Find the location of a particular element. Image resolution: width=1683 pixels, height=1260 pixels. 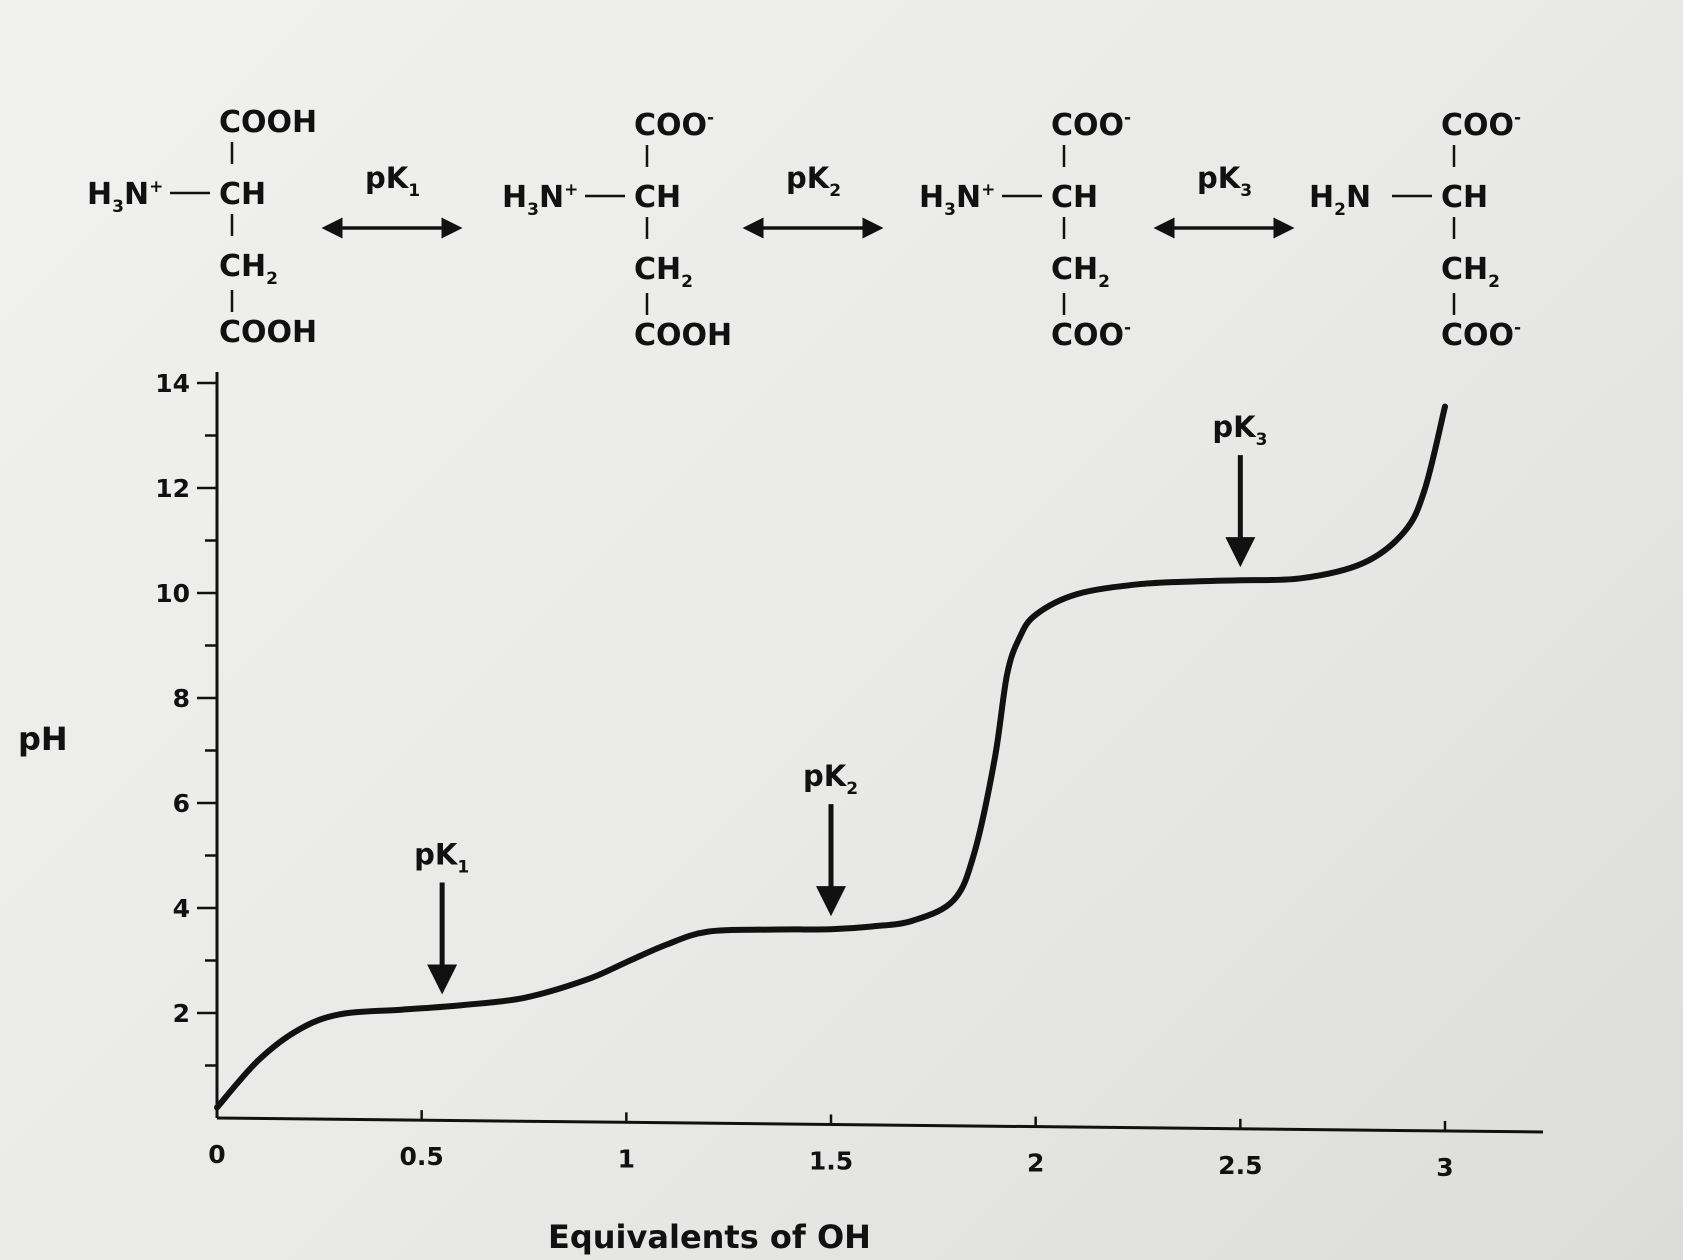

y-tick-label: 2 is located at coordinates (181, 1013).